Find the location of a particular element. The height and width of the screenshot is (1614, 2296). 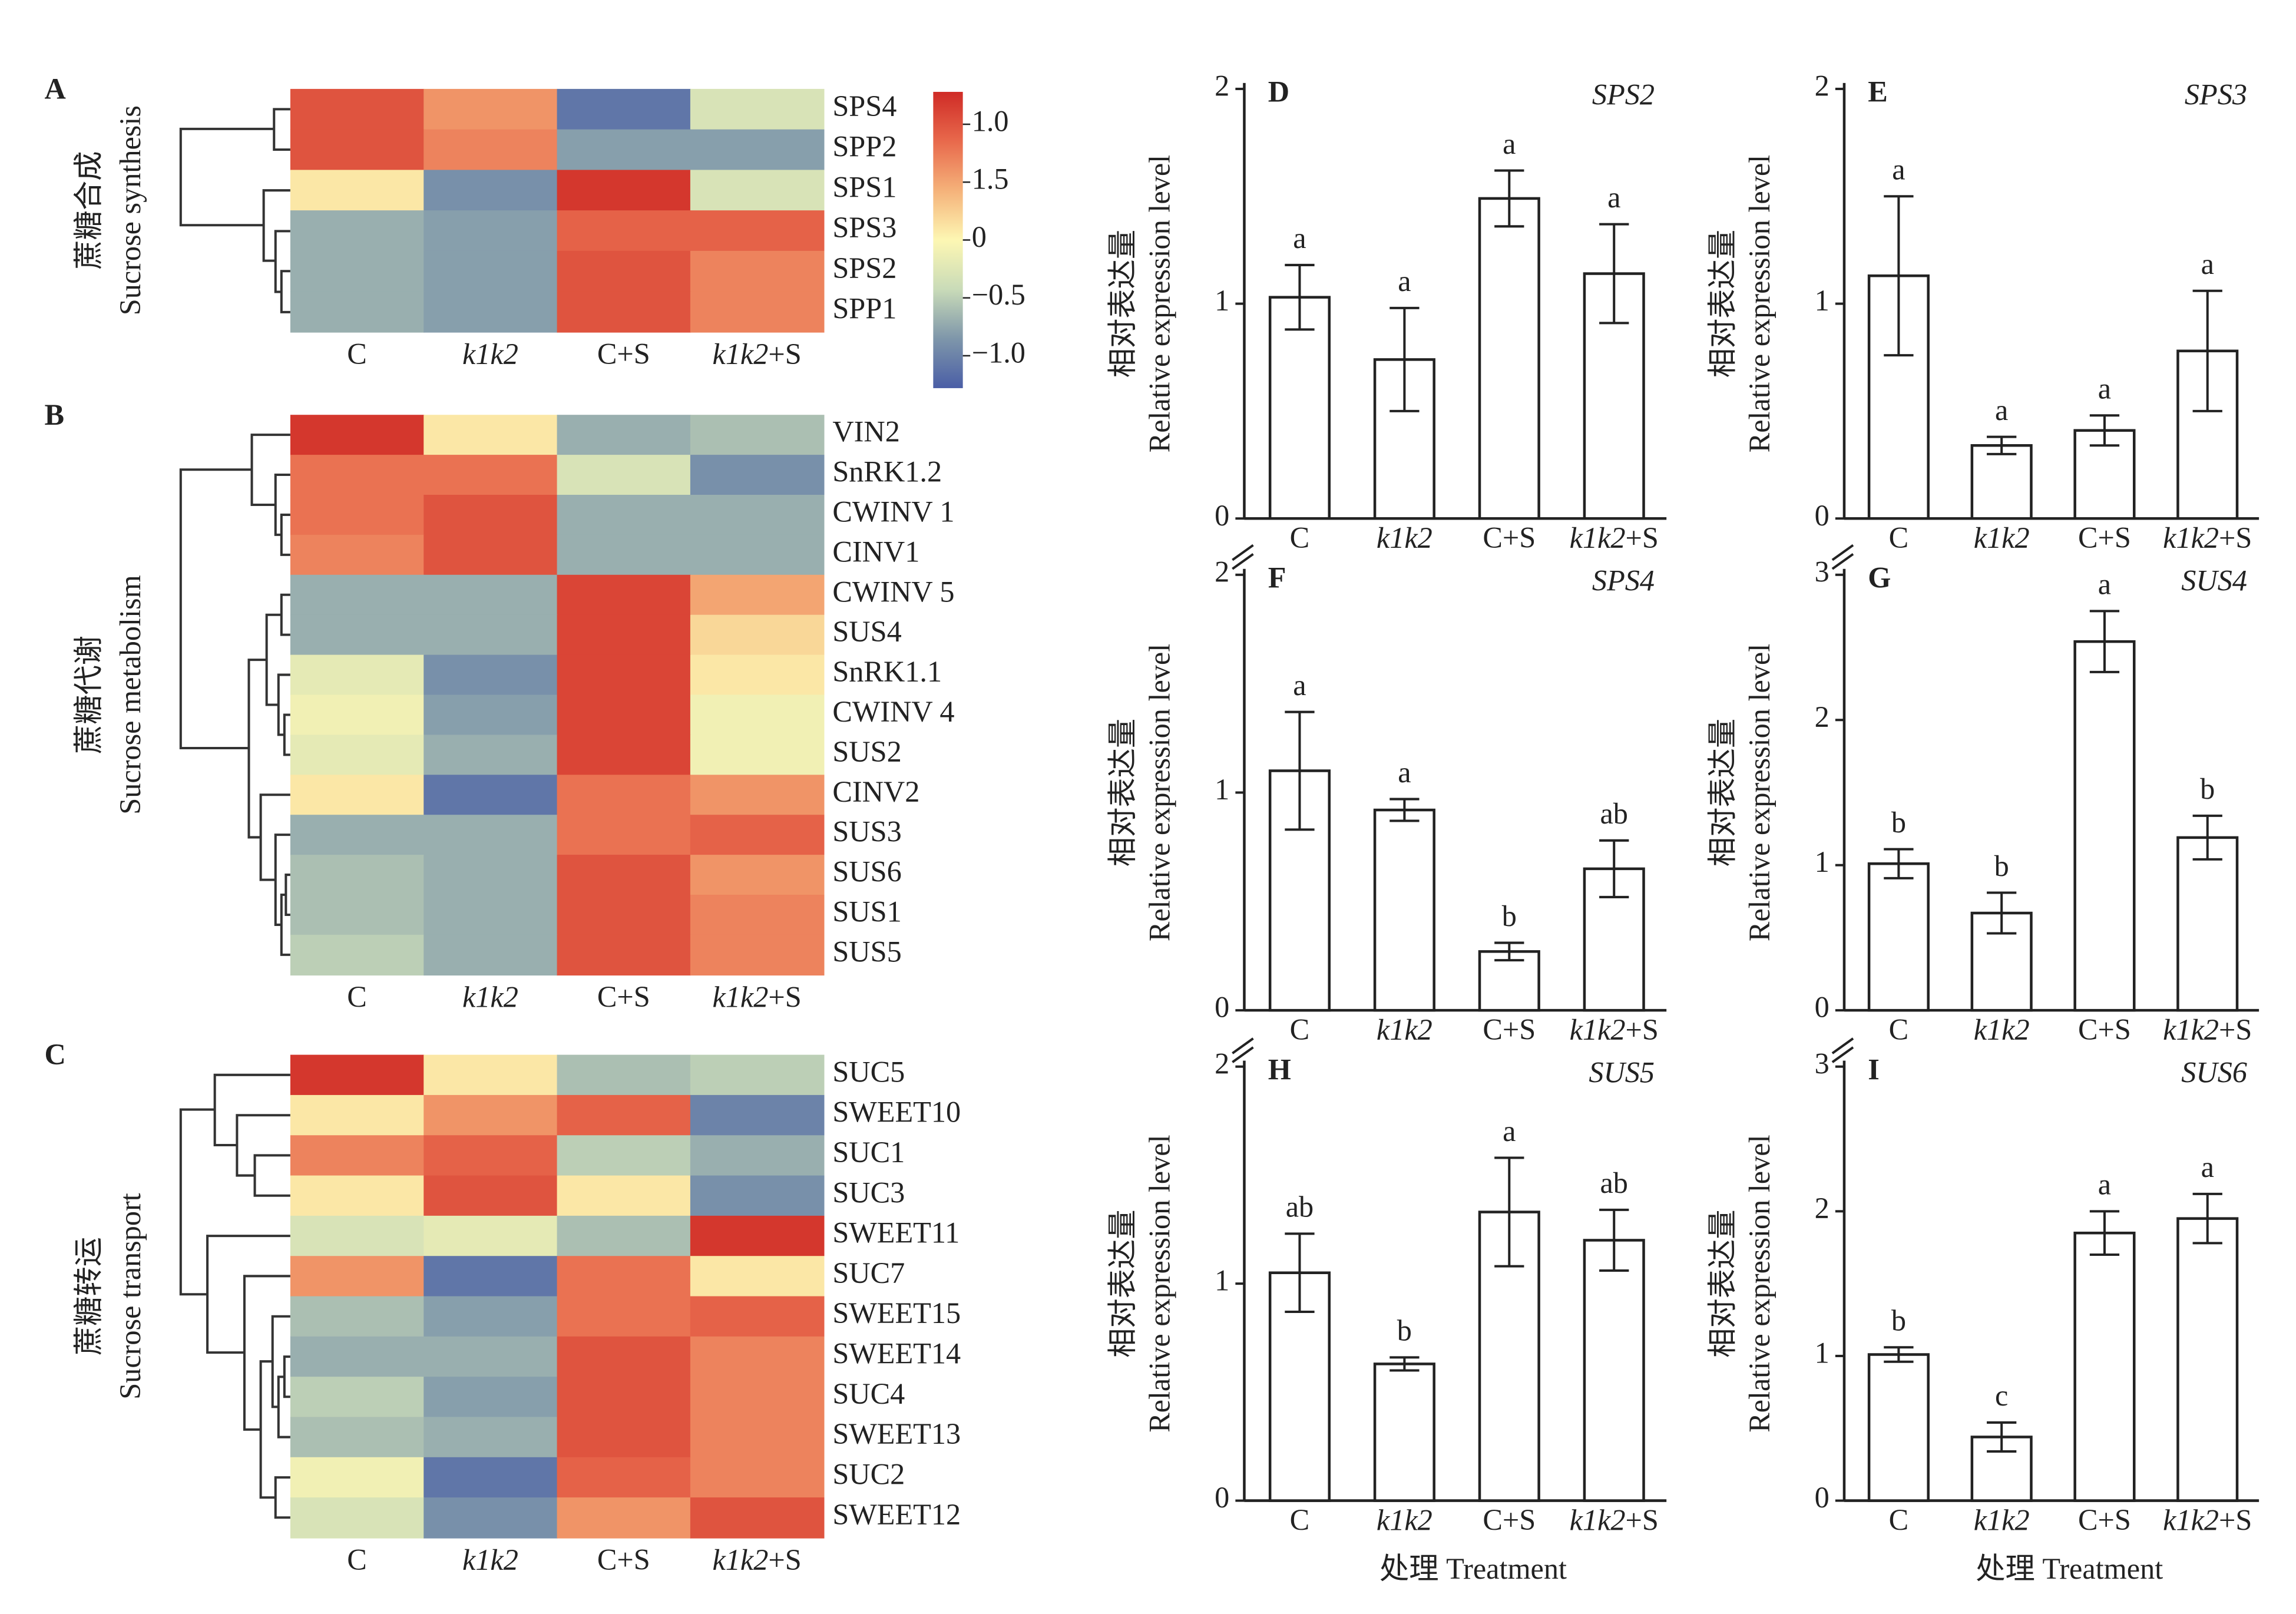

x-axis-label: 处理 Treatment is located at coordinates (1473, 1569).